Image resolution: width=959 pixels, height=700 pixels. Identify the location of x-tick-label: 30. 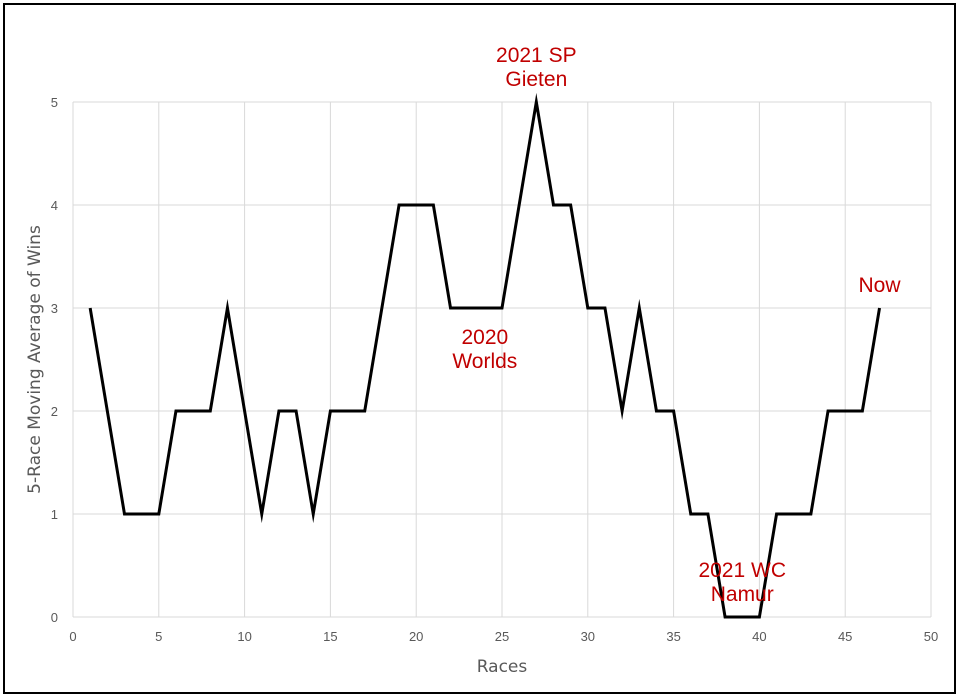
(588, 636).